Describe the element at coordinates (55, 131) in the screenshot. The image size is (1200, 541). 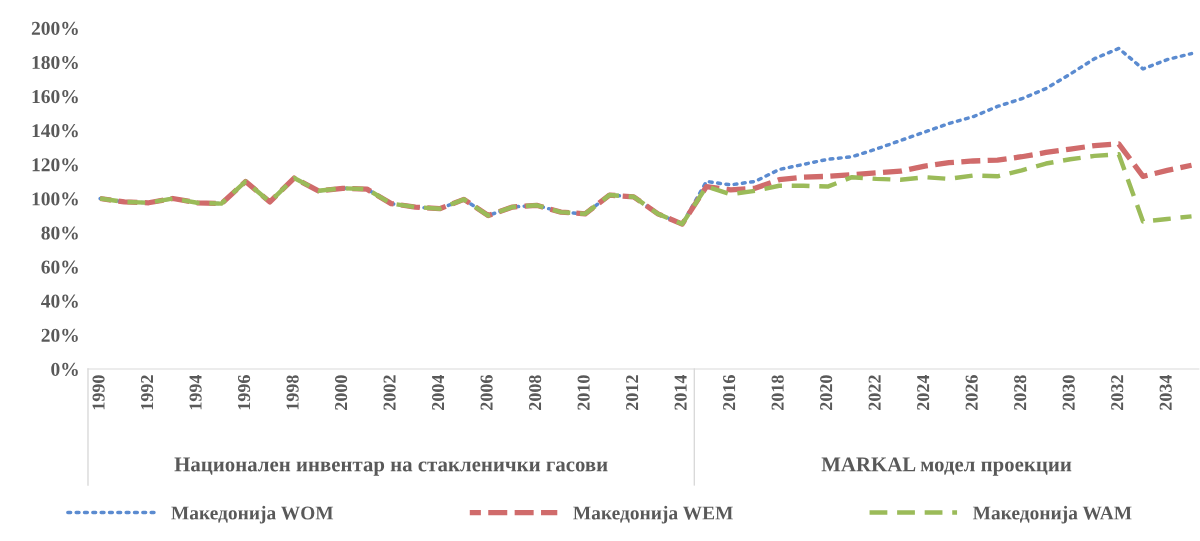
I see `y-tick-label: 140%` at that location.